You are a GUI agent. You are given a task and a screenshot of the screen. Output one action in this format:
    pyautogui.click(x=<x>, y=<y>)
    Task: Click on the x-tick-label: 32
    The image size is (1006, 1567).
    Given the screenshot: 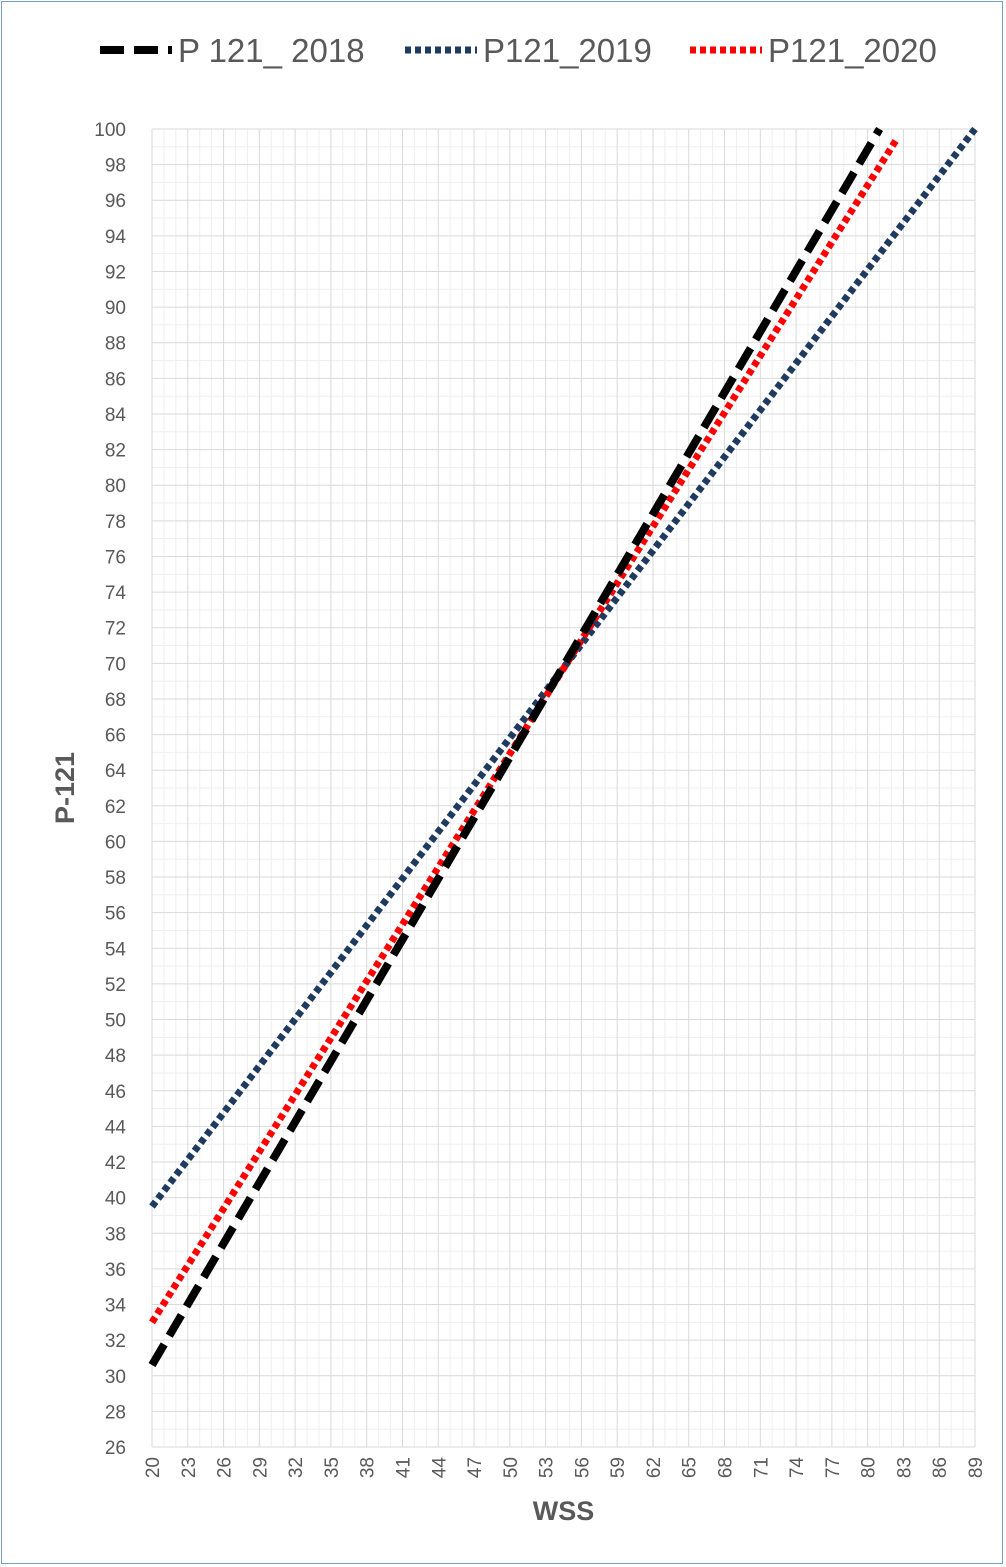 What is the action you would take?
    pyautogui.click(x=296, y=1467)
    